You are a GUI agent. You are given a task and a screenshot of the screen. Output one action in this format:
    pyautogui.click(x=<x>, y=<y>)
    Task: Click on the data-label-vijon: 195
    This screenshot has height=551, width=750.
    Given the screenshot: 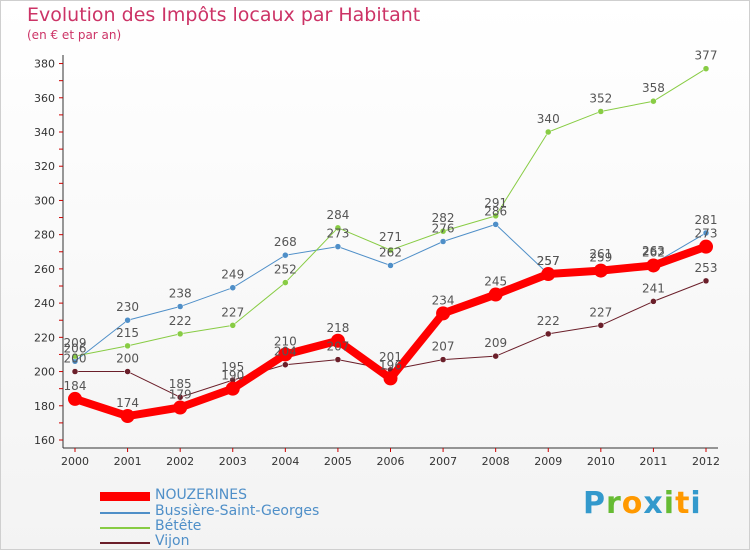 What is the action you would take?
    pyautogui.click(x=232, y=367)
    